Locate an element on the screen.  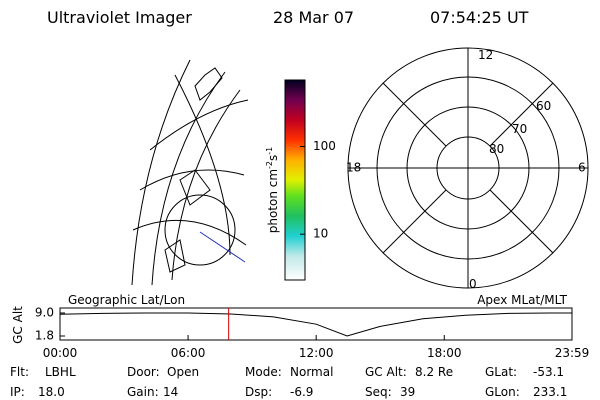
field-label: Door: is located at coordinates (143, 372).